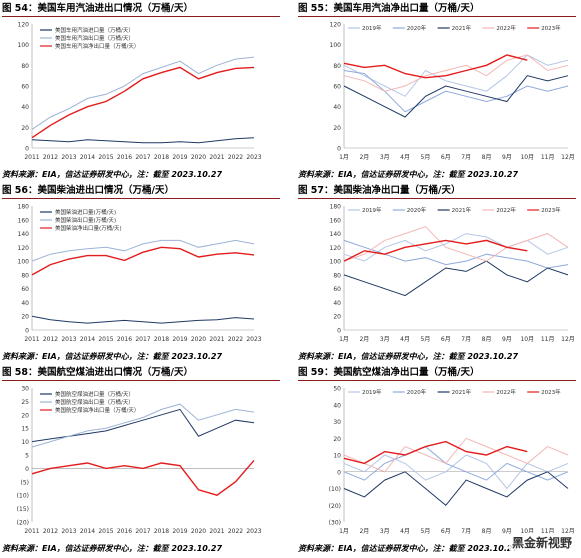  Describe the element at coordinates (85, 212) in the screenshot. I see `legend-label: 美国柴油进口量(万桶/天)` at that location.